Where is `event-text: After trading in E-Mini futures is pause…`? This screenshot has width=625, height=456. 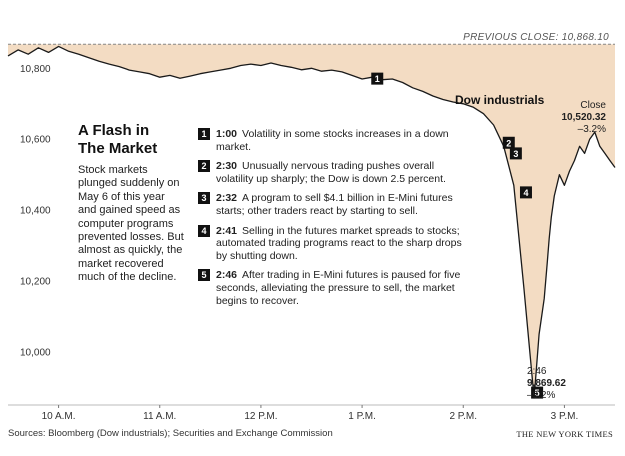
event-text: After trading in E-Mini futures is pause… is located at coordinates (338, 288).